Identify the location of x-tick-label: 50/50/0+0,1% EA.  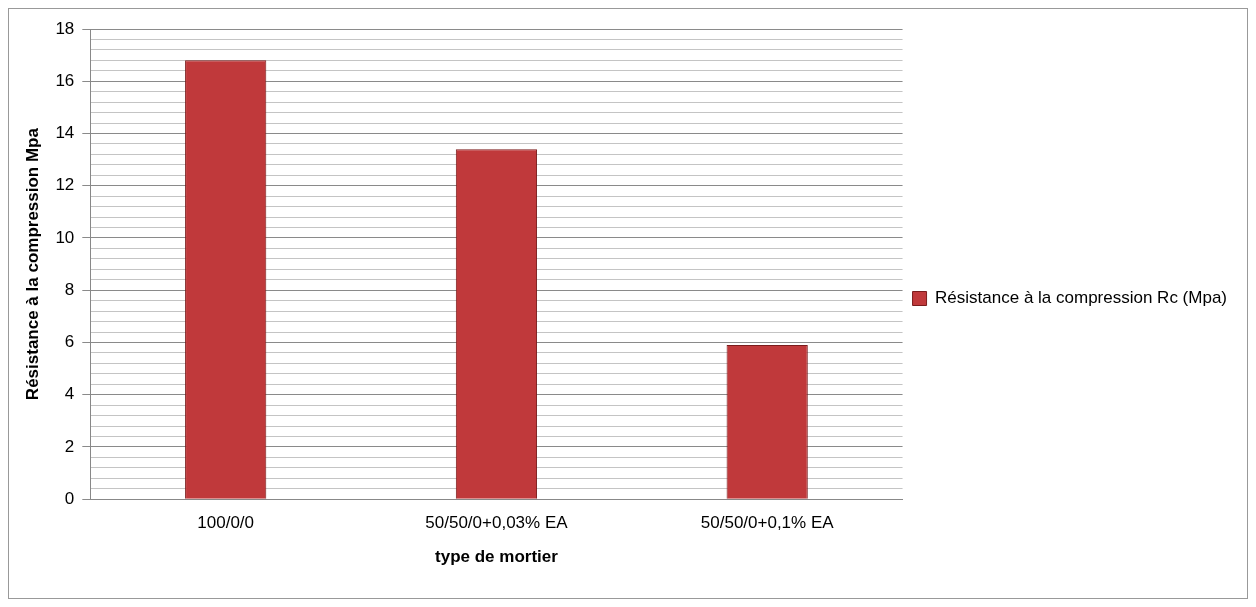
(767, 523).